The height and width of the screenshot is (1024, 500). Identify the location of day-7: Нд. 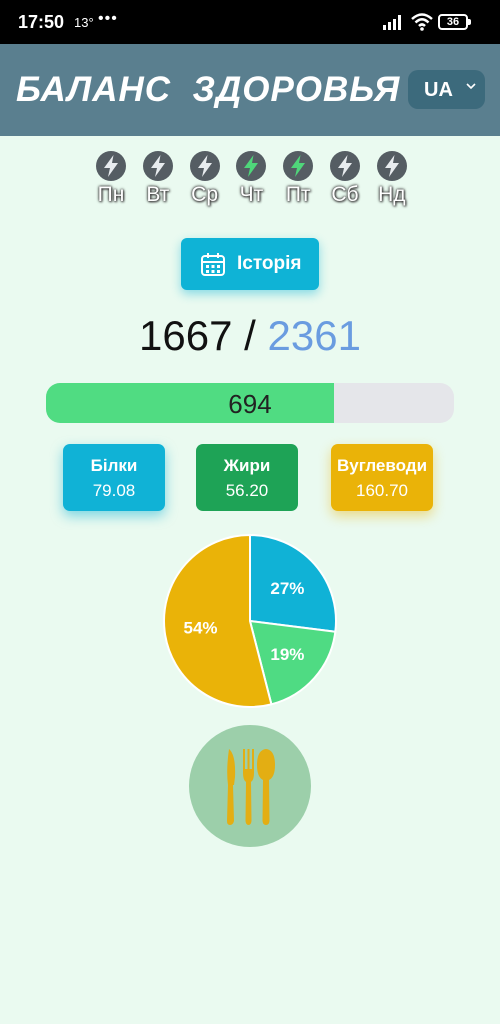
(392, 178).